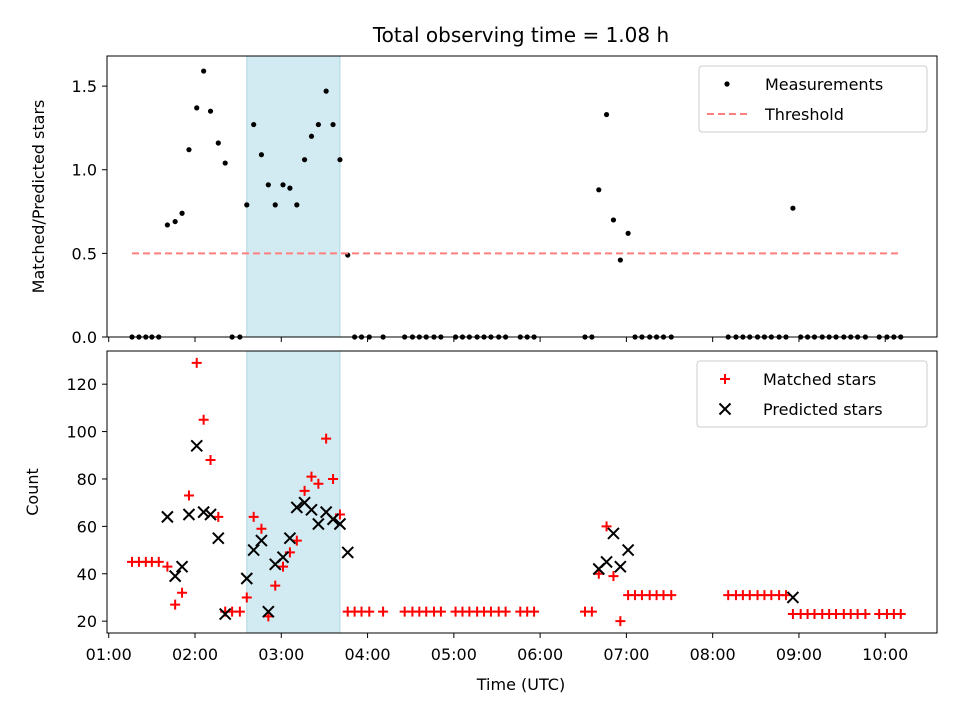 Image resolution: width=960 pixels, height=720 pixels. Describe the element at coordinates (87, 574) in the screenshot. I see `y-tick-label: 40` at that location.